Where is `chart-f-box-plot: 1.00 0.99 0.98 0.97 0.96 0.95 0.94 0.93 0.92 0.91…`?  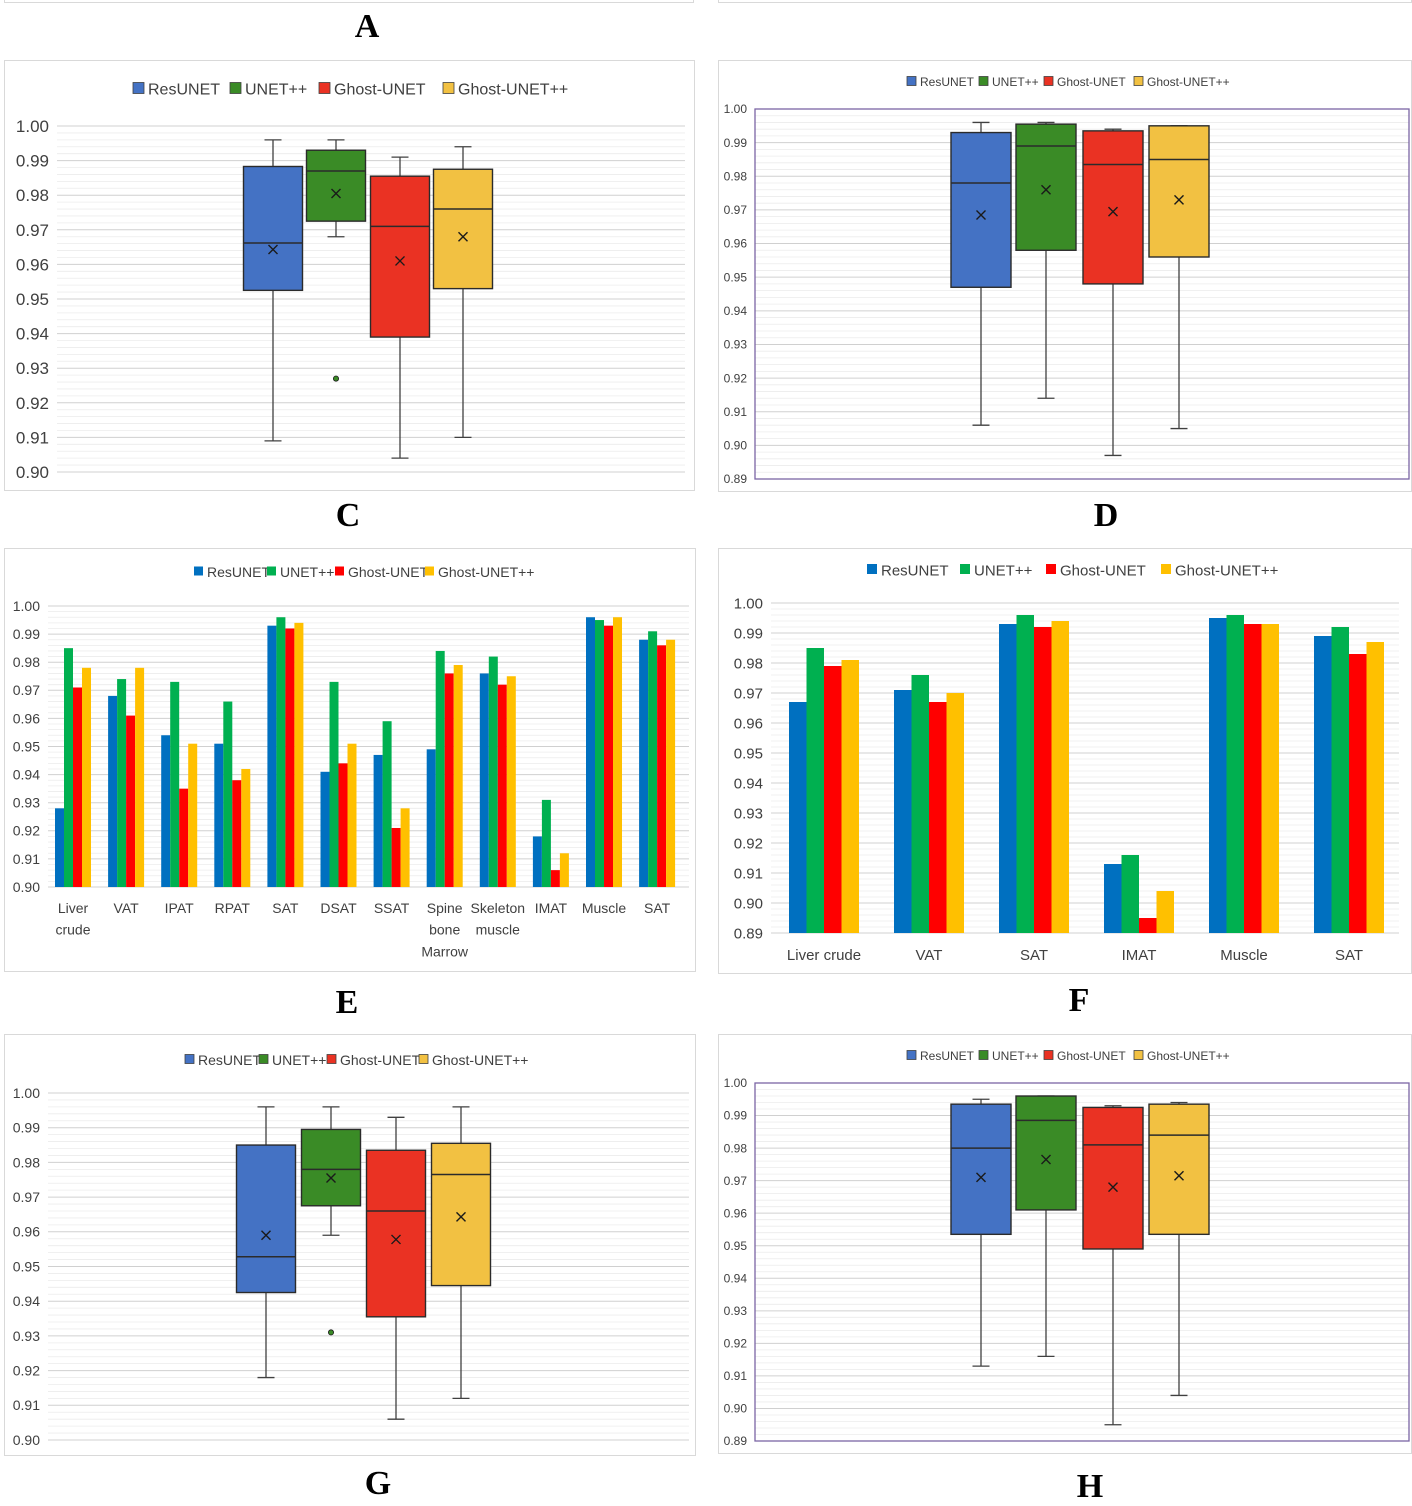 chart-f-box-plot: 1.00 0.99 0.98 0.97 0.96 0.95 0.94 0.93 0.92 0.91… is located at coordinates (1067, 1248).